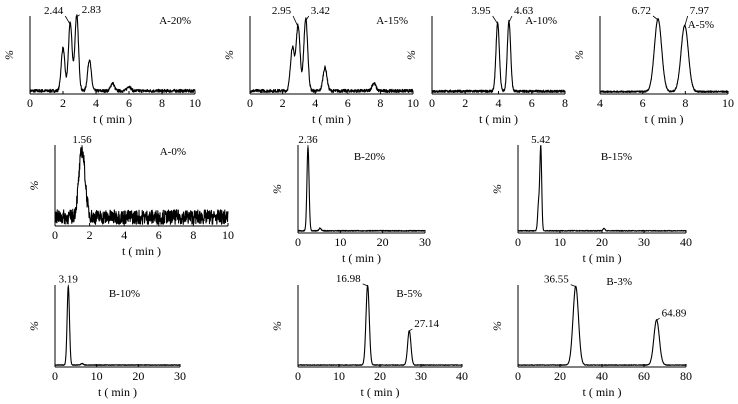 The width and height of the screenshot is (738, 404). I want to click on peak-label: 64.89, so click(674, 313).